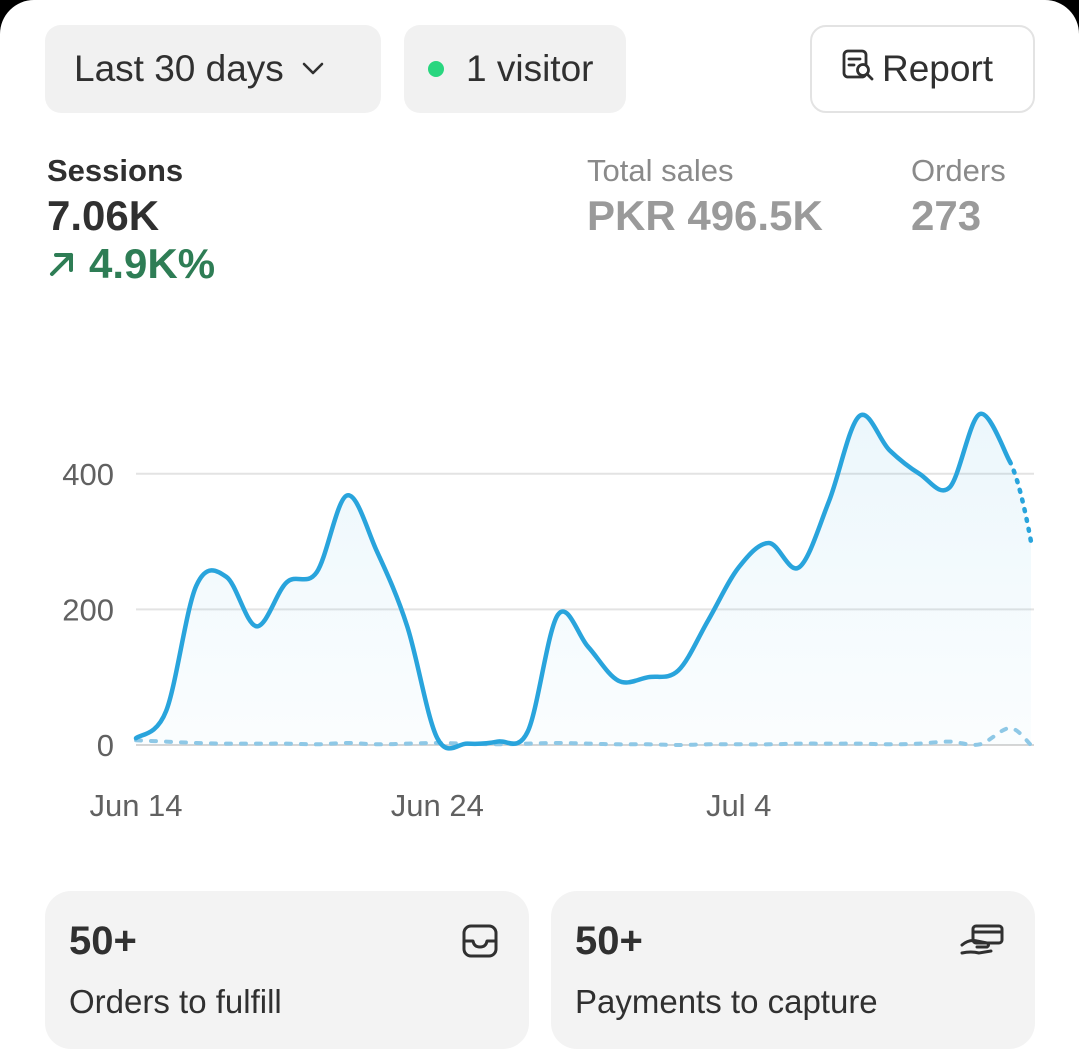 The width and height of the screenshot is (1079, 1061). What do you see at coordinates (609, 941) in the screenshot?
I see `payments-to-capture-count: 50+` at bounding box center [609, 941].